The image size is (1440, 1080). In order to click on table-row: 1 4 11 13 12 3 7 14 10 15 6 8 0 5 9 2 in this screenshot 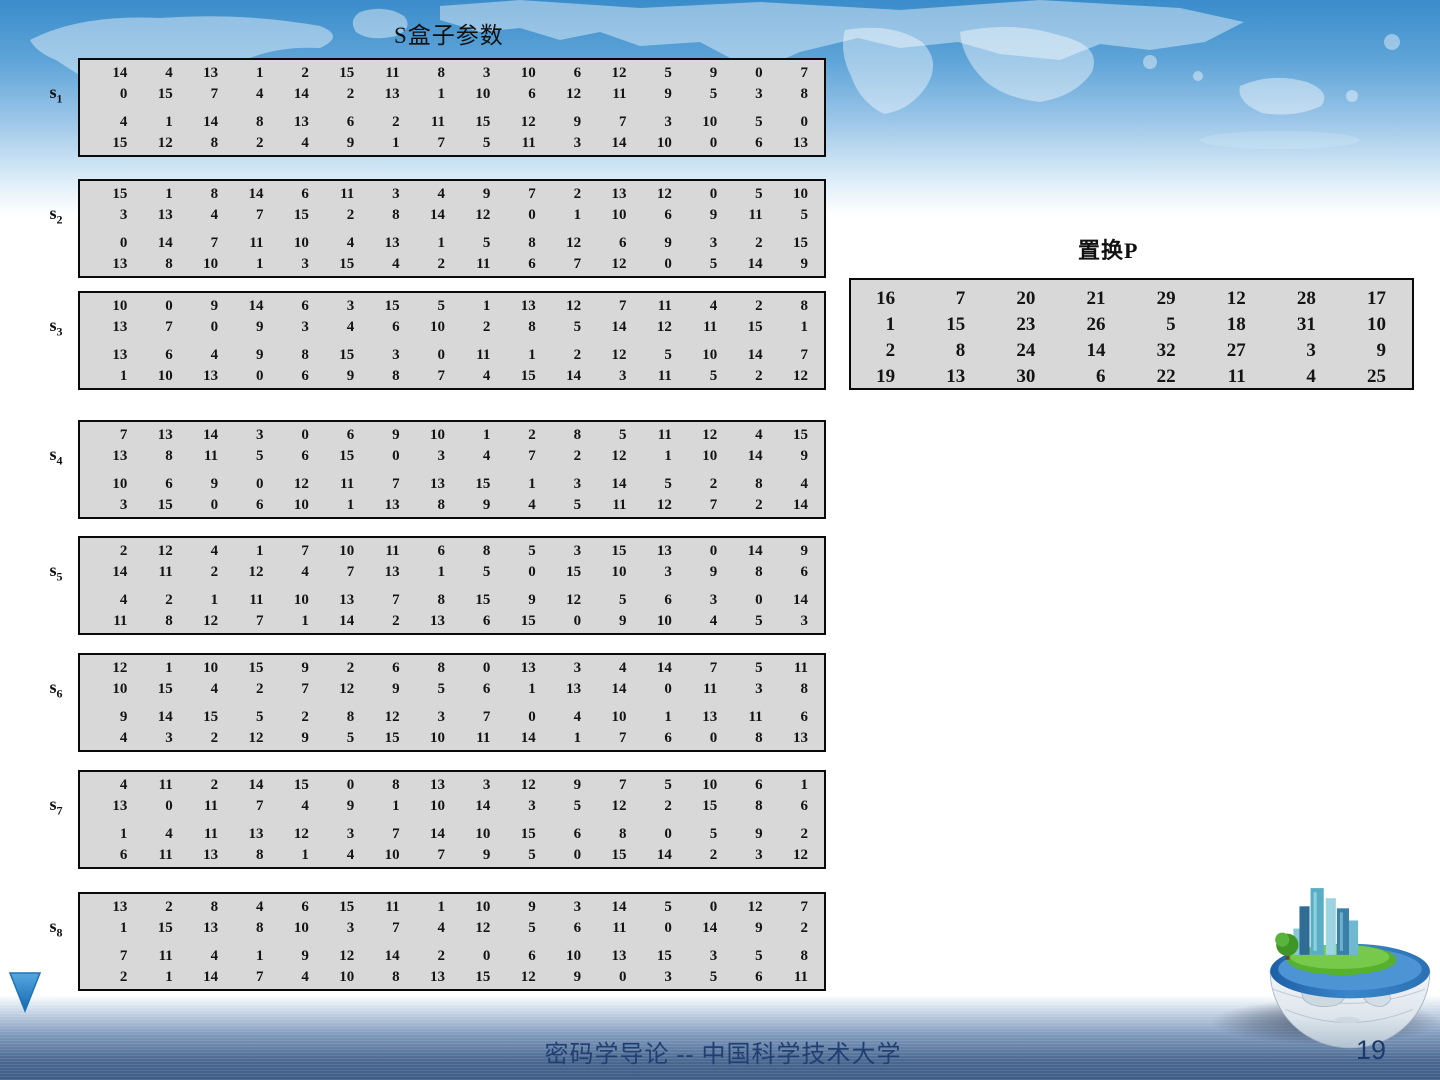, I will do `click(452, 834)`.